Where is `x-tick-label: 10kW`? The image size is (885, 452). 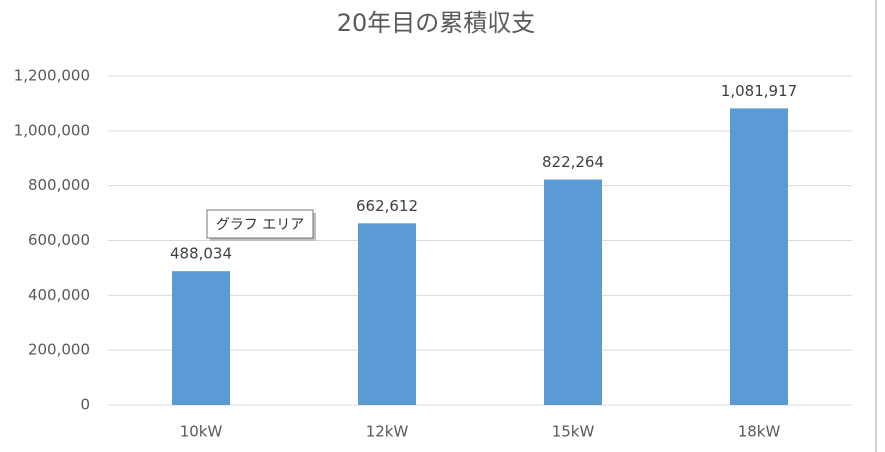
x-tick-label: 10kW is located at coordinates (201, 432).